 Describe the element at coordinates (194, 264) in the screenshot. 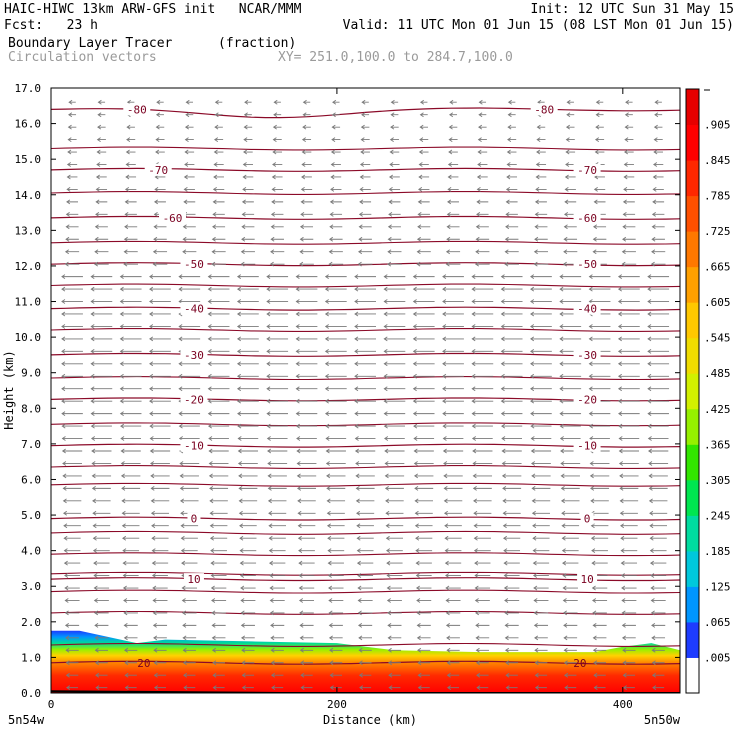

I see `contour-label--50: -50` at that location.